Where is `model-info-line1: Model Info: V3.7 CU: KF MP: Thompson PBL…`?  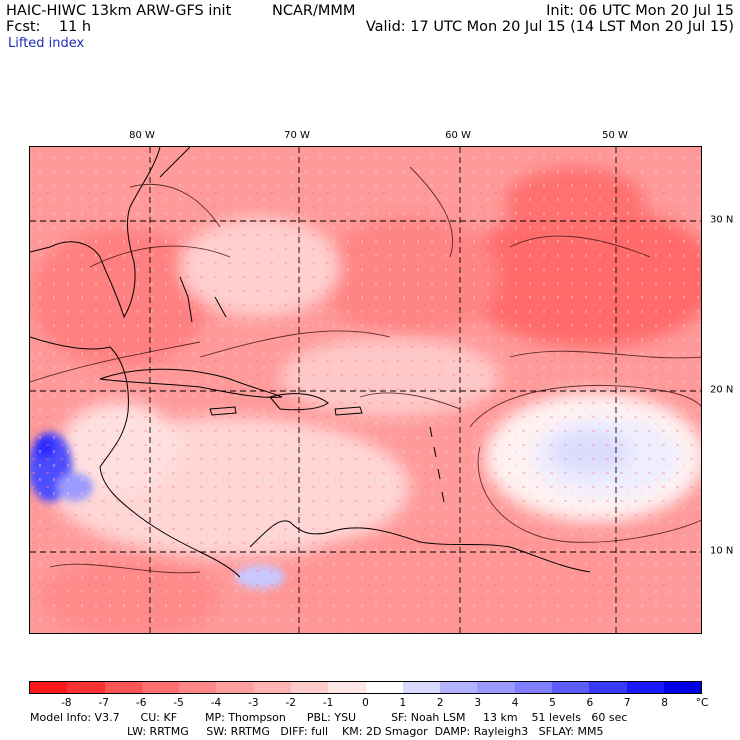 model-info-line1: Model Info: V3.7 CU: KF MP: Thompson PBL… is located at coordinates (329, 717).